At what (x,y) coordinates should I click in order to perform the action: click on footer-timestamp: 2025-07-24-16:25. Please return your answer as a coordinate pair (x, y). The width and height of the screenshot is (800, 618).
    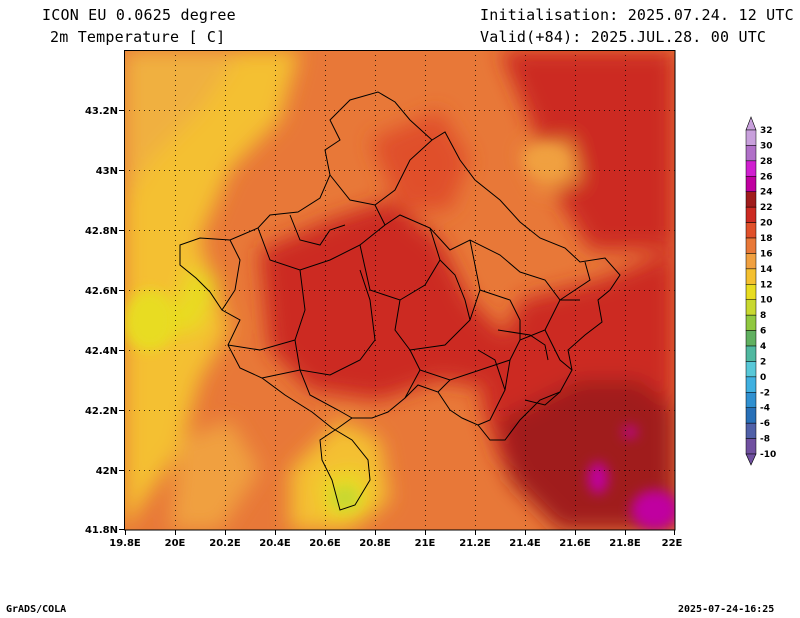
    Looking at the image, I should click on (726, 609).